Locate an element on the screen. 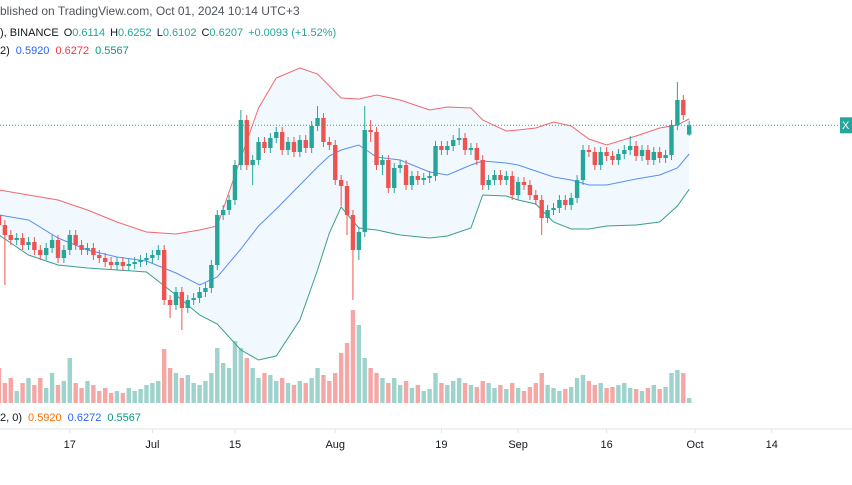 This screenshot has width=852, height=485. x-tick-label: 16 is located at coordinates (606, 445).